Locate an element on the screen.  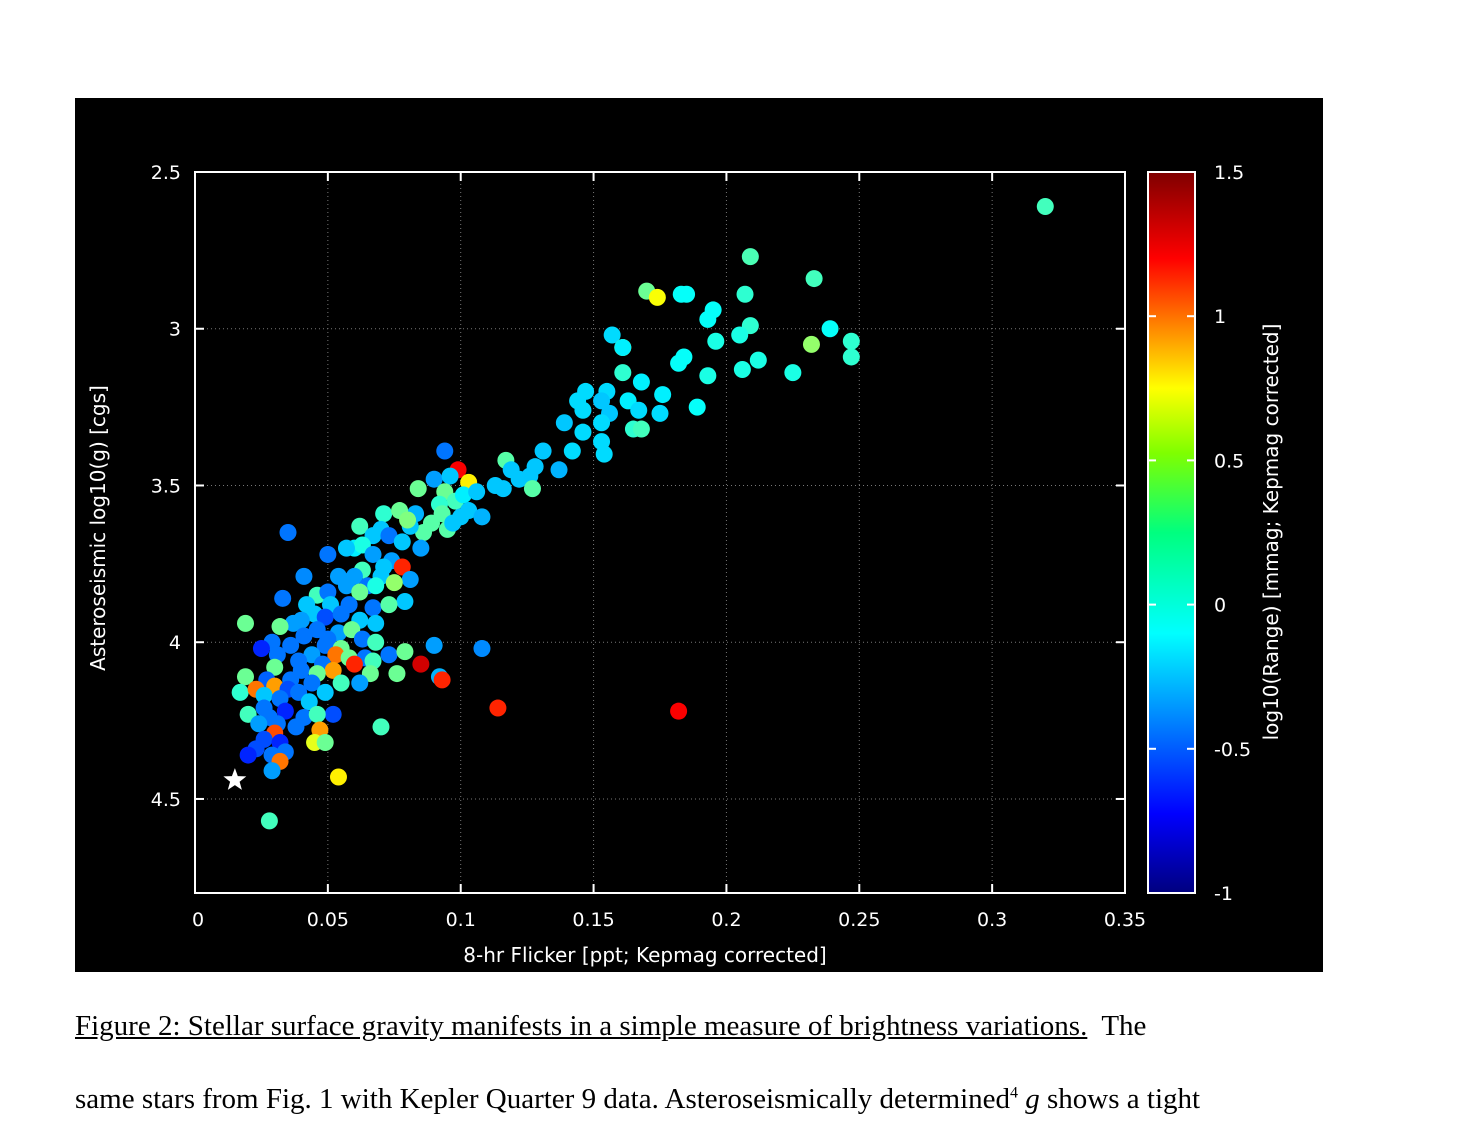
colorbar-tick-label: 0 is located at coordinates (1220, 606).